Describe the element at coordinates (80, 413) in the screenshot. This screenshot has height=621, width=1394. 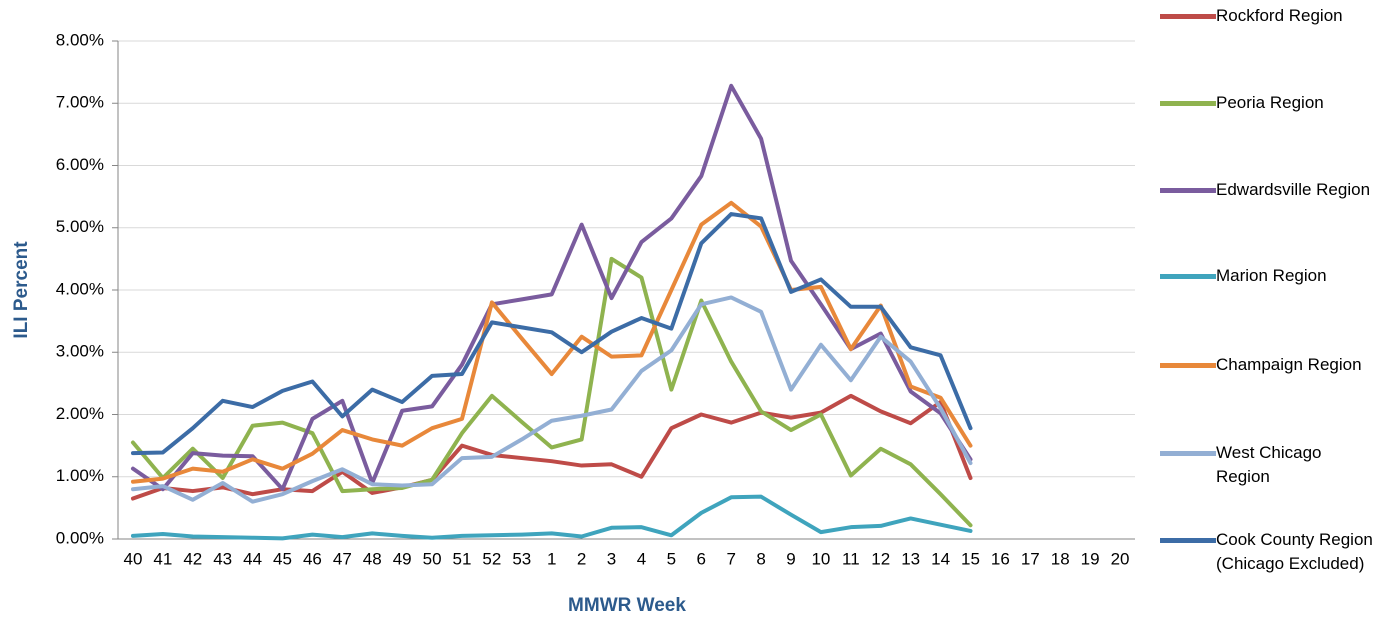
I see `y-tick-label: 2.00%` at that location.